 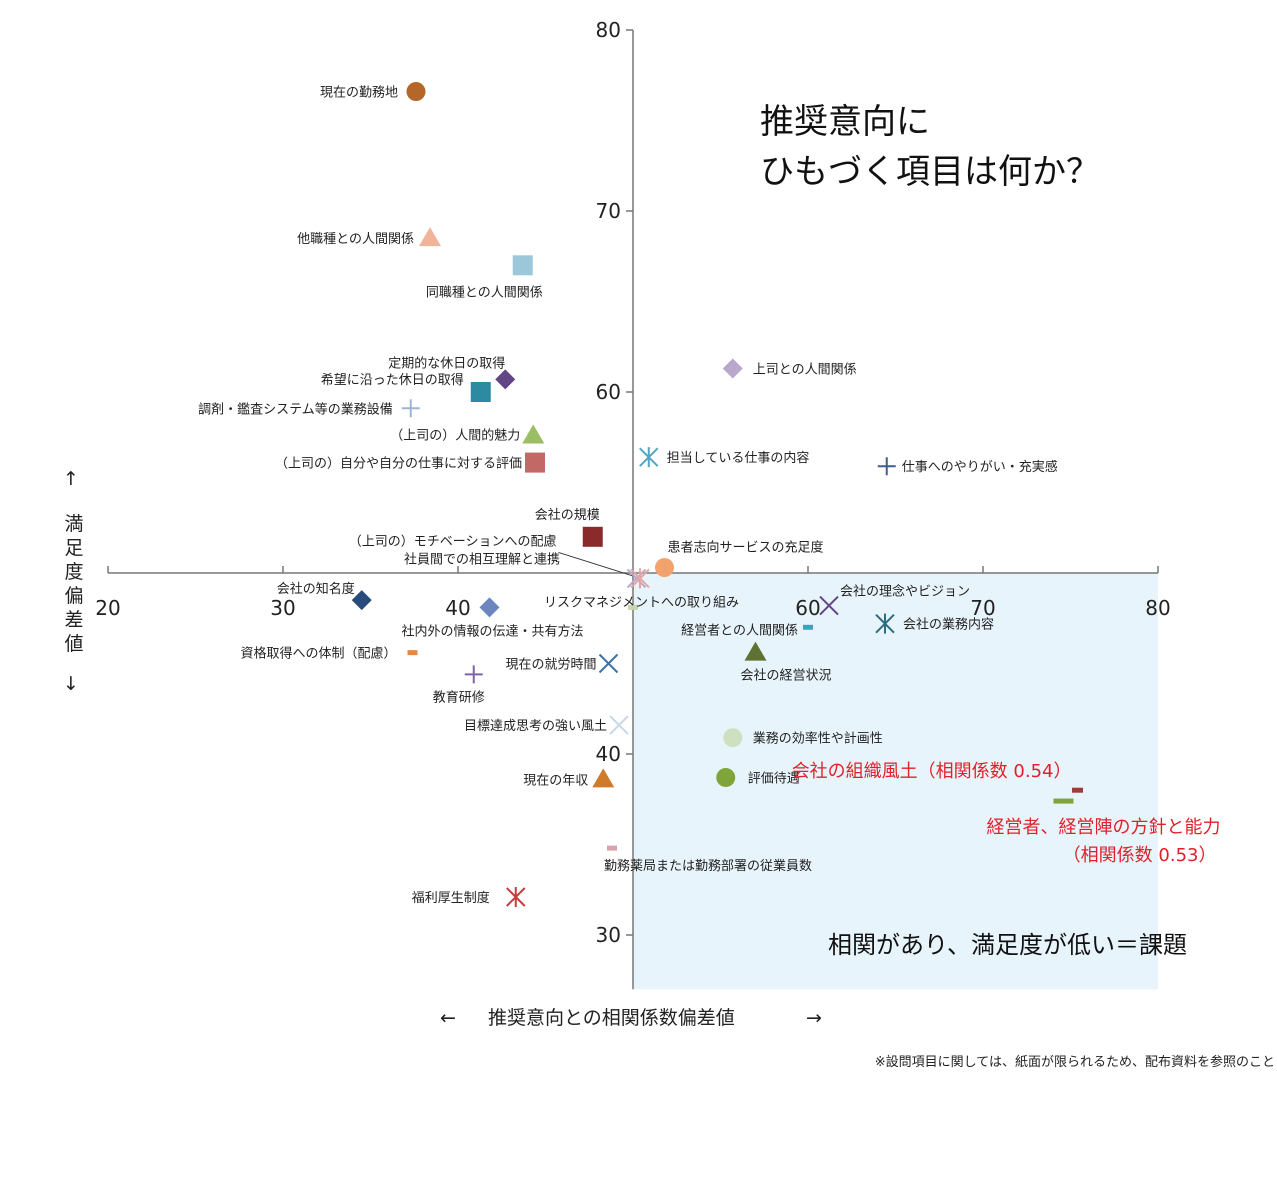 What do you see at coordinates (359, 93) in the screenshot?
I see `point-0-label: 現在の勤務地` at bounding box center [359, 93].